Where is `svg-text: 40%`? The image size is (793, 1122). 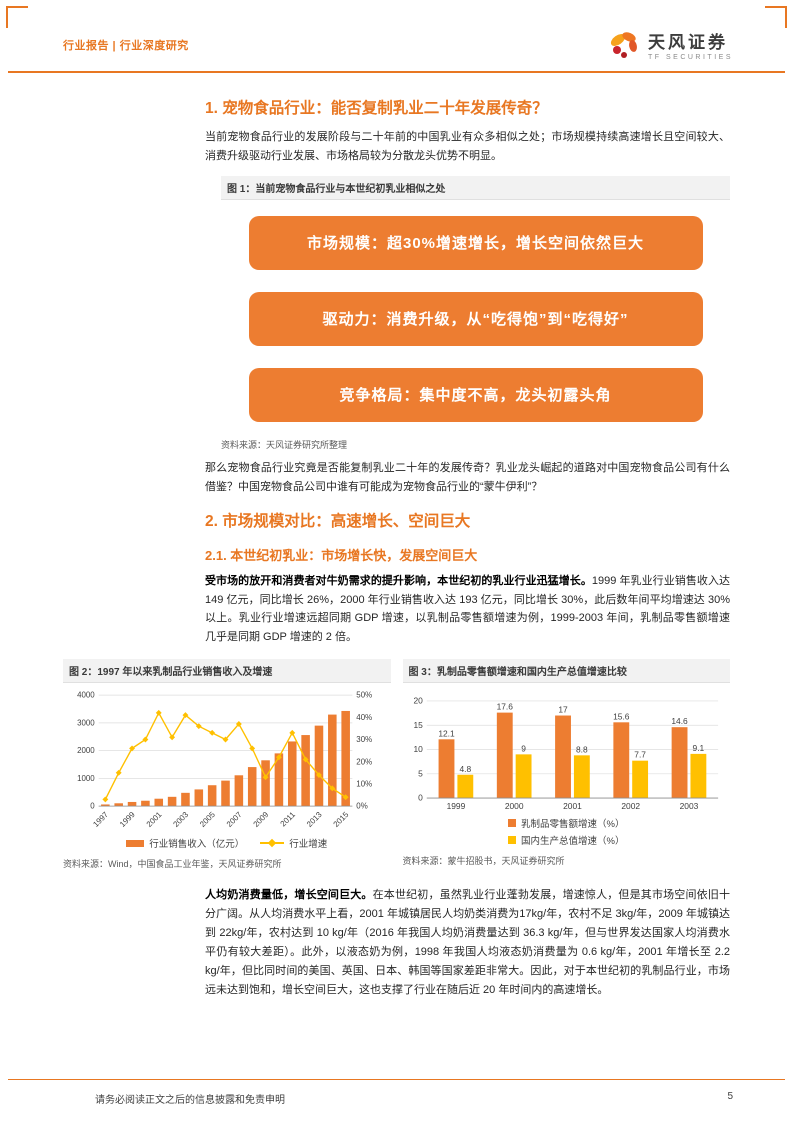 svg-text: 40% is located at coordinates (364, 717).